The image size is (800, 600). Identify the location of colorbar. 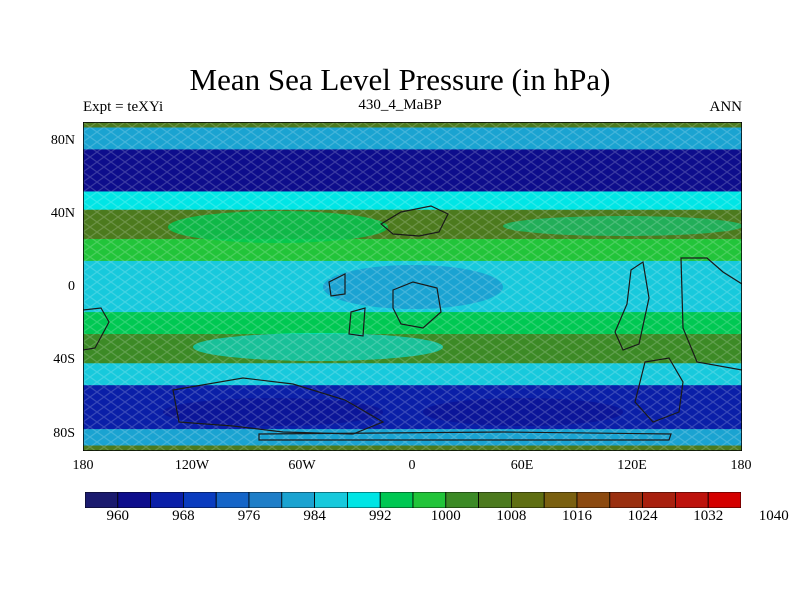
(413, 500).